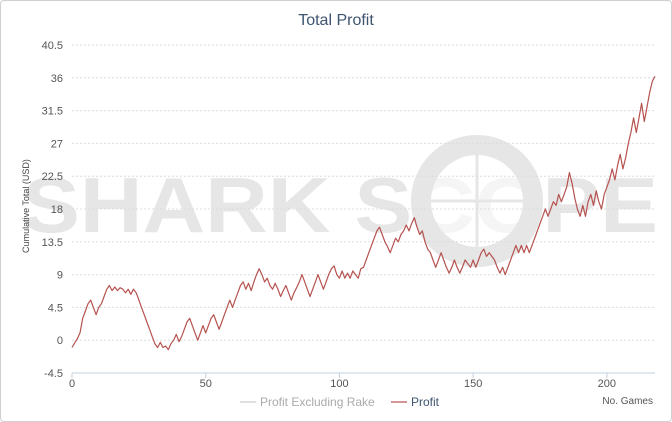  What do you see at coordinates (57, 144) in the screenshot?
I see `y-tick-label: 27` at bounding box center [57, 144].